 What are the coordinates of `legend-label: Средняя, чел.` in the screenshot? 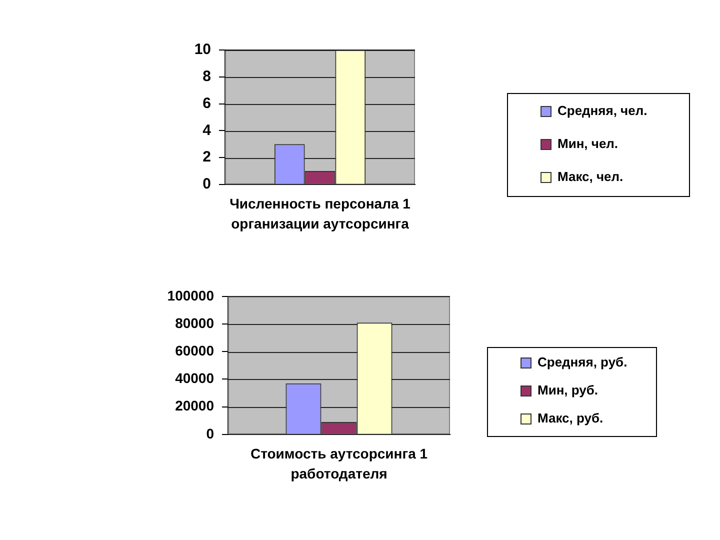 It's located at (603, 110).